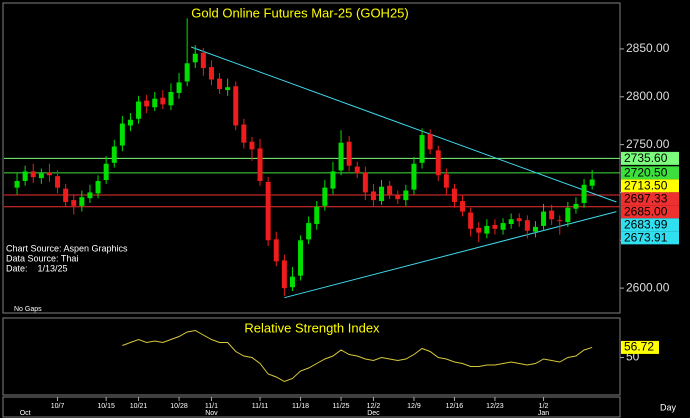 This screenshot has width=690, height=418. What do you see at coordinates (312, 327) in the screenshot?
I see `rsi-title: Relative Strength Index` at bounding box center [312, 327].